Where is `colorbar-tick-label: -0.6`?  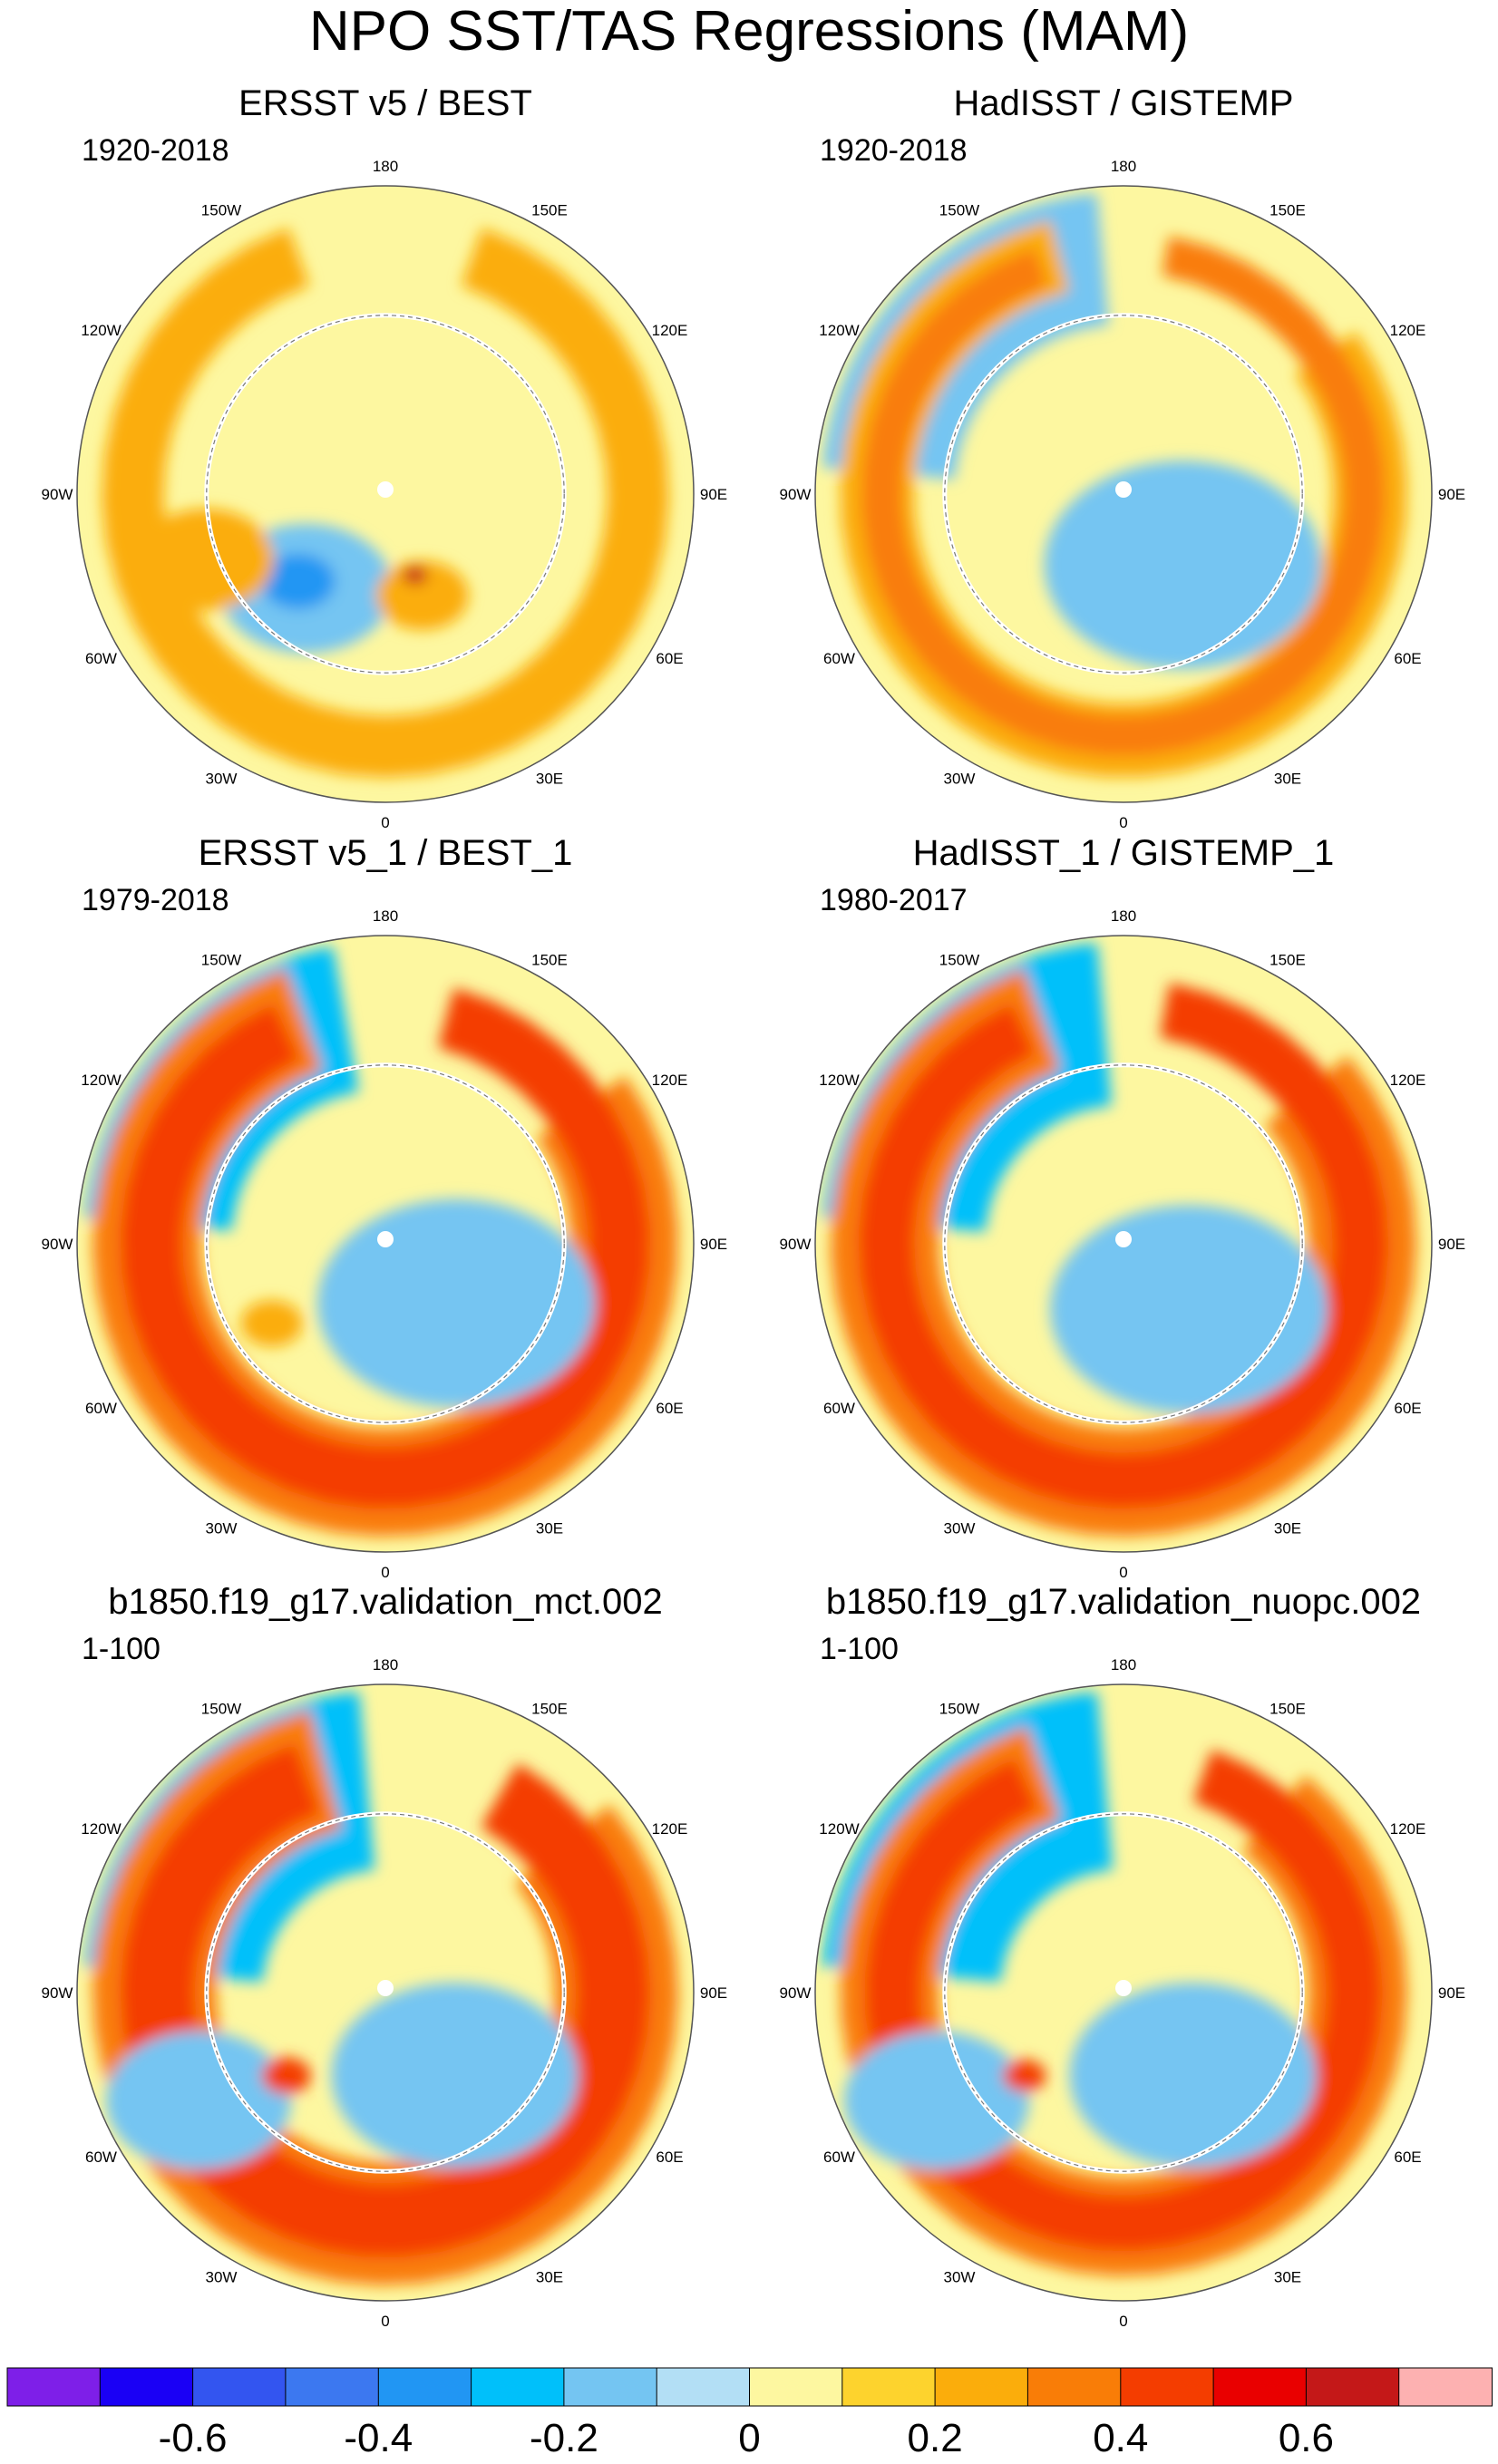 colorbar-tick-label: -0.6 is located at coordinates (193, 2438).